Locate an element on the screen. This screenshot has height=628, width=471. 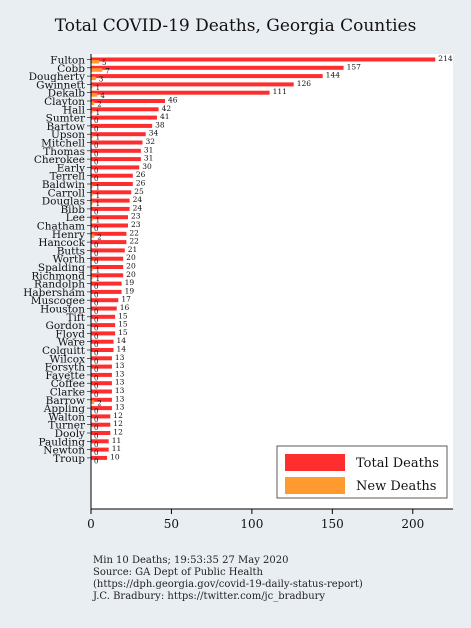
bar-total-bartow is located at coordinates (122, 125).